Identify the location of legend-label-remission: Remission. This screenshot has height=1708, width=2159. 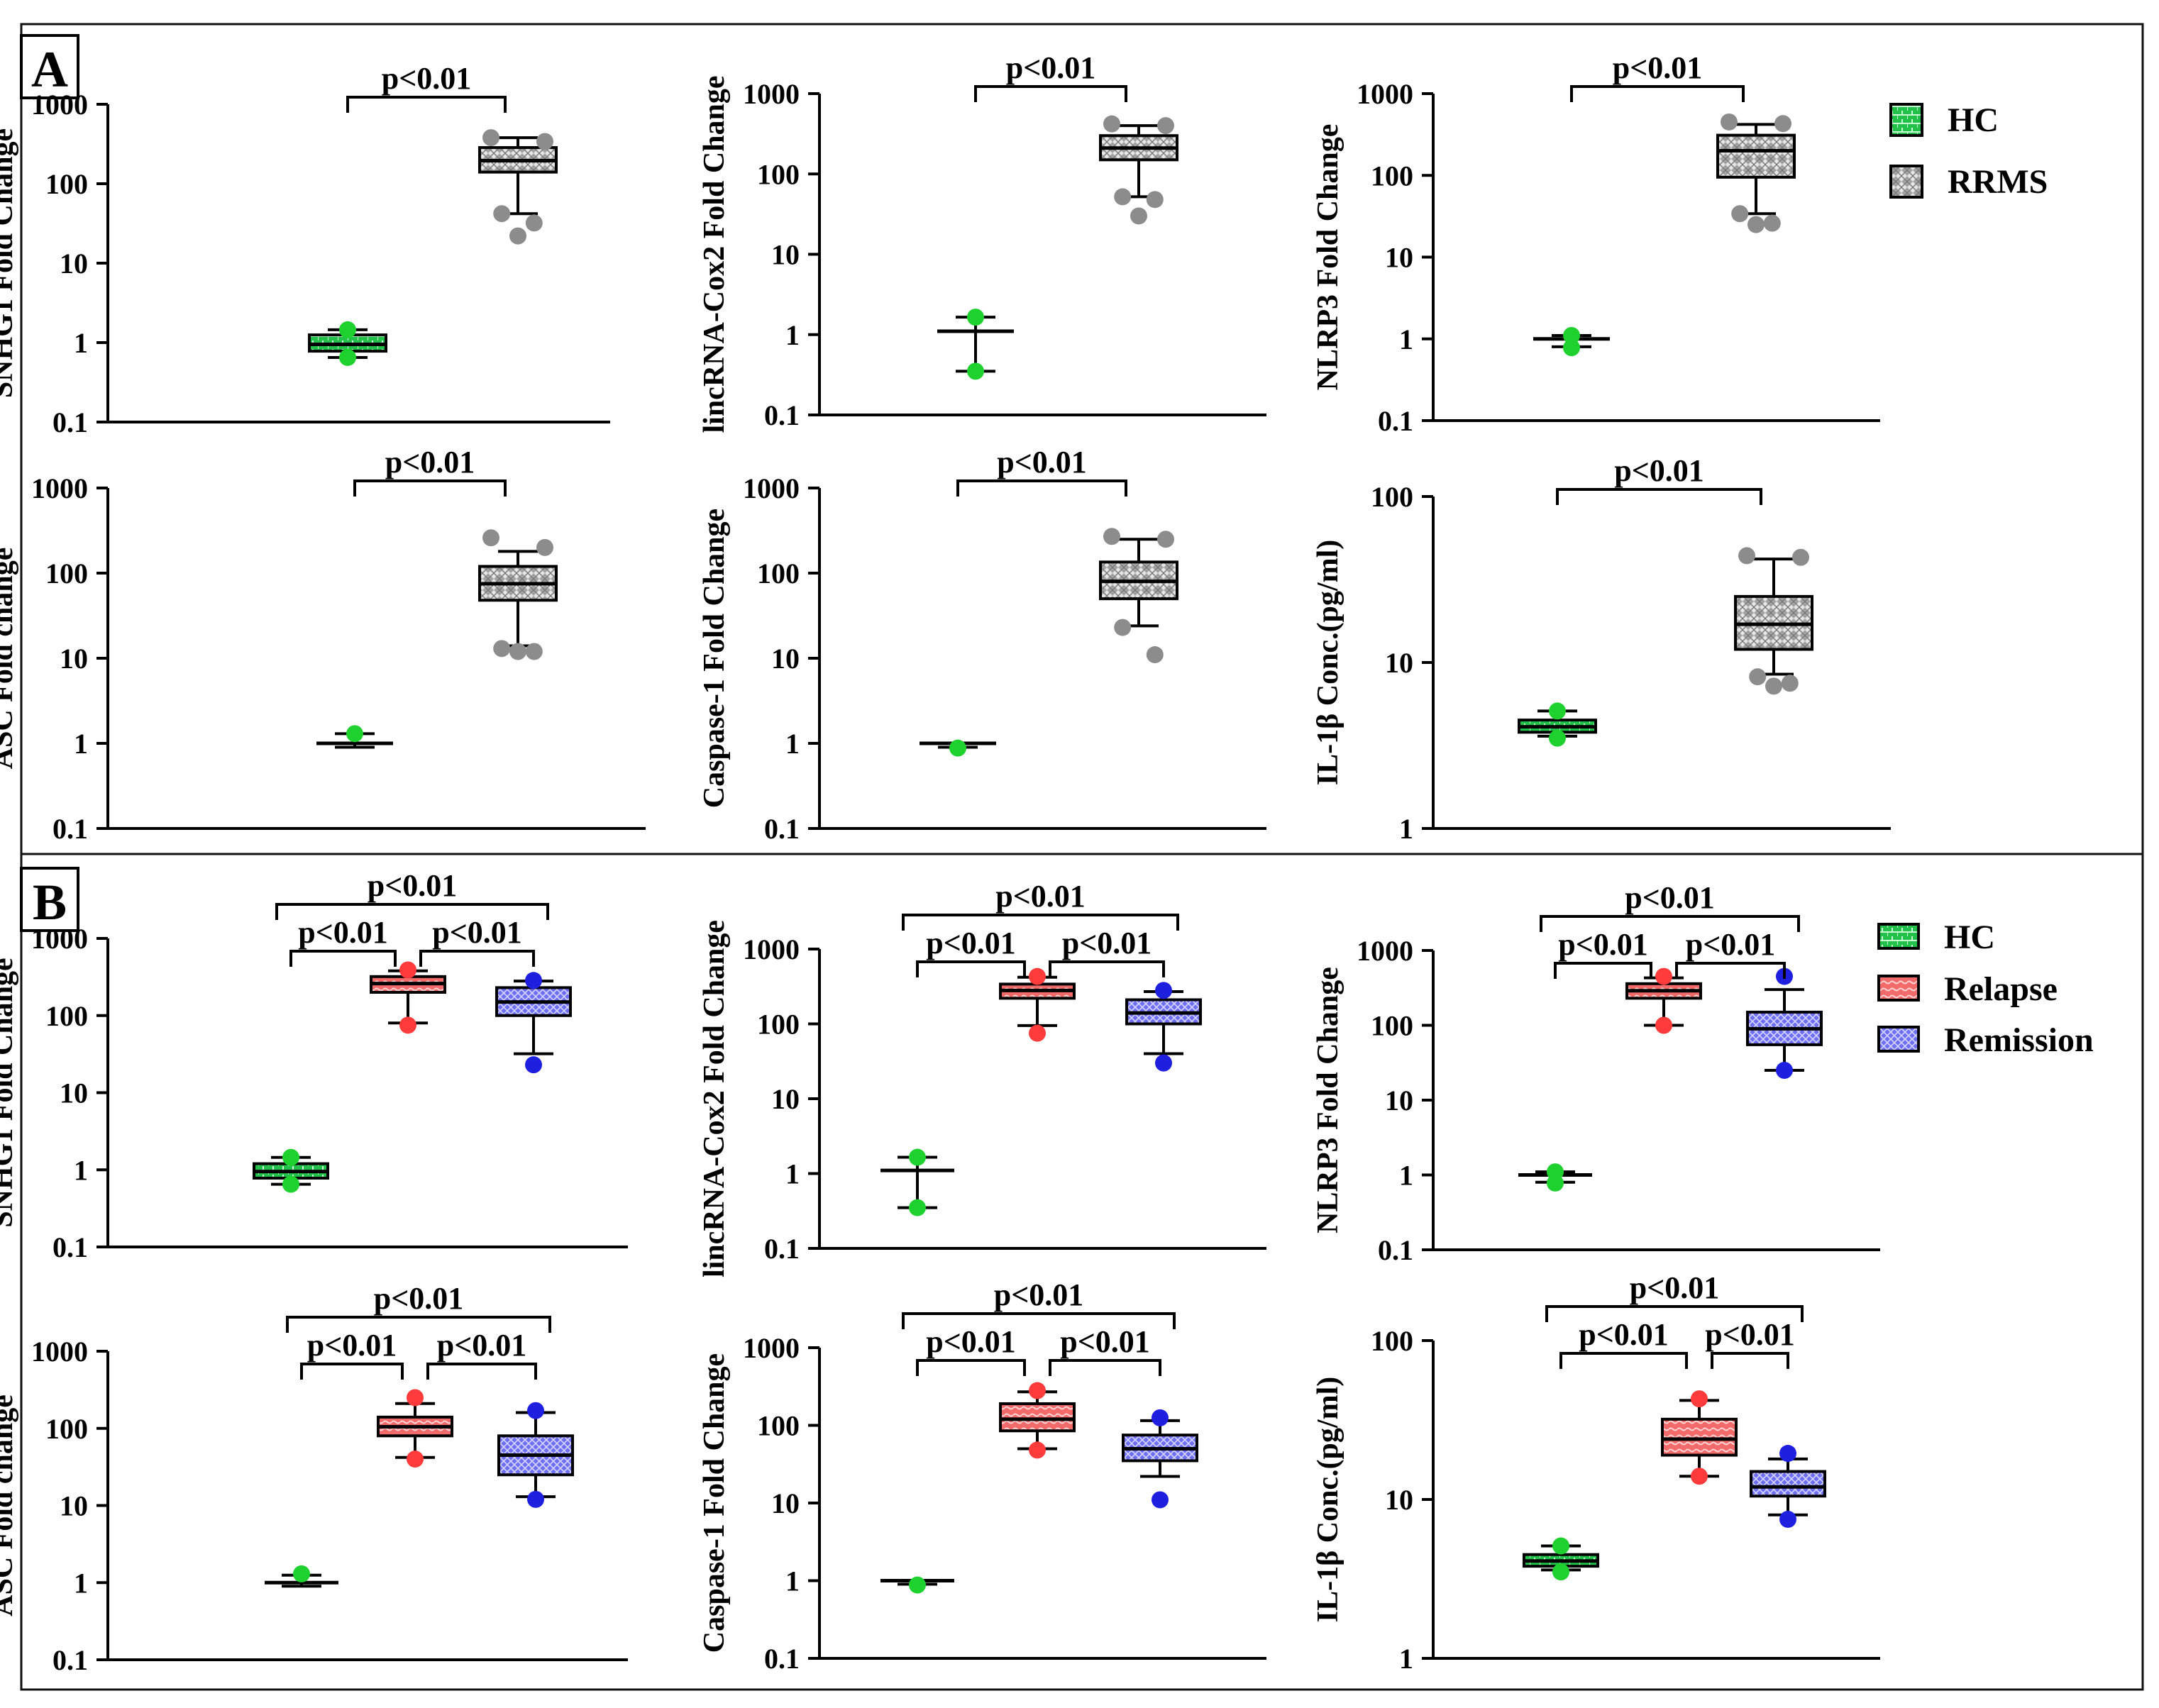
(2019, 1040).